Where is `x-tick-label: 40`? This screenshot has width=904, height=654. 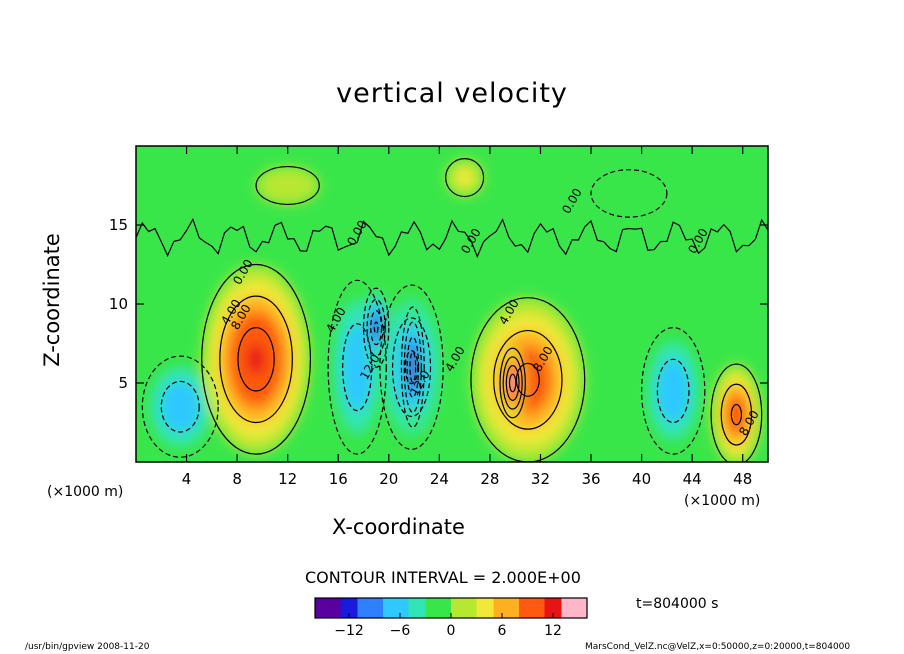
x-tick-label: 40 is located at coordinates (642, 479).